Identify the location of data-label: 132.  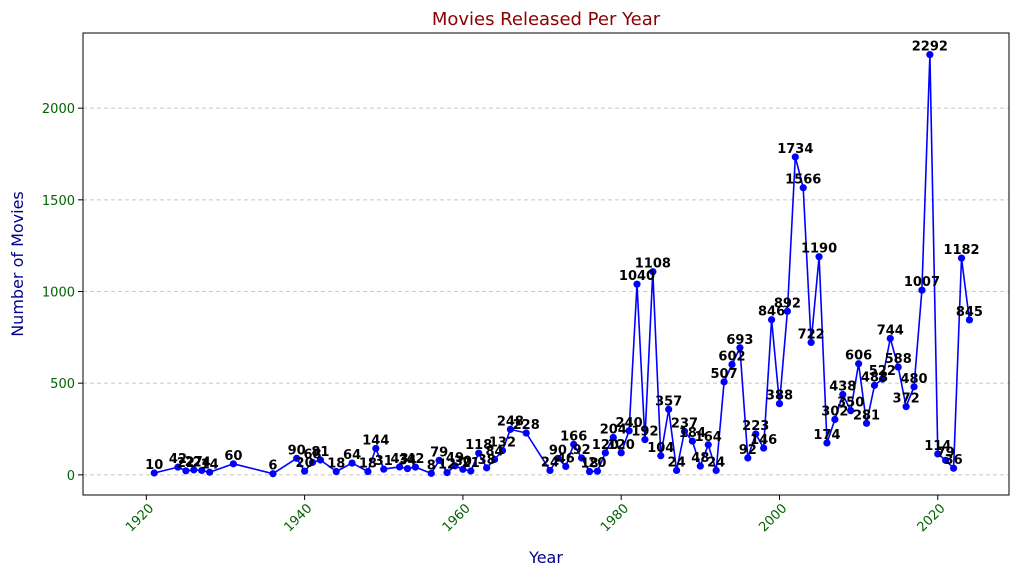
(502, 443).